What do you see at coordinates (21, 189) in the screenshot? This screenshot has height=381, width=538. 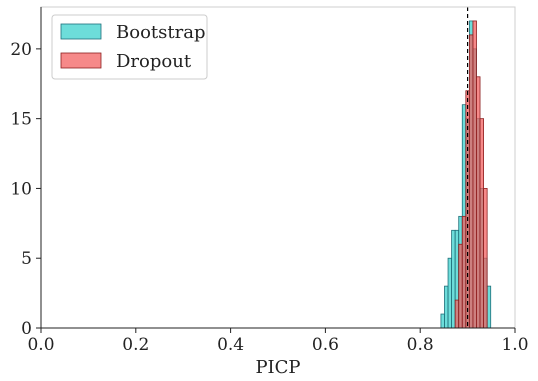 I see `y-tick-label: 10` at bounding box center [21, 189].